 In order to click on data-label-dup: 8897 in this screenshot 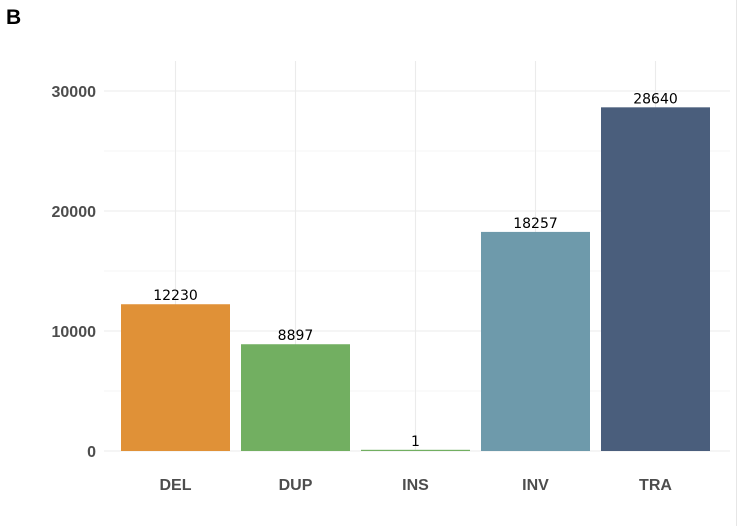, I will do `click(296, 336)`.